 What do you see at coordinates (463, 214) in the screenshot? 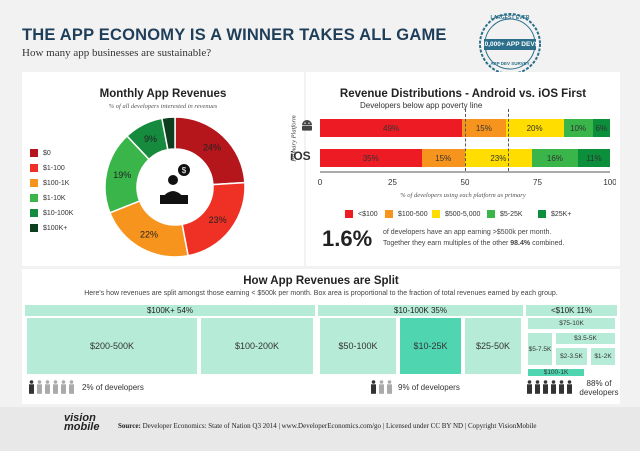
I see `legend-text: $500-5,000` at bounding box center [463, 214].